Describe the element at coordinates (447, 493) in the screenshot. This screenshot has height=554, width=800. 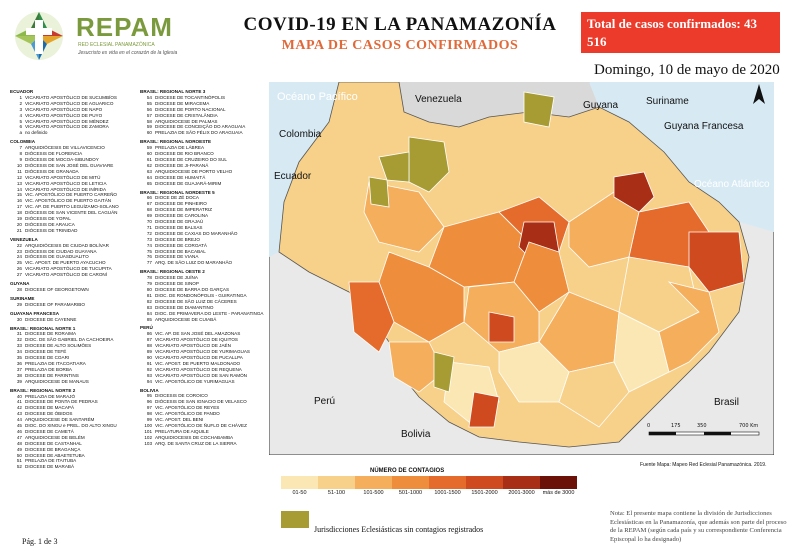
I see `legend-range-label: 1001-1500` at that location.